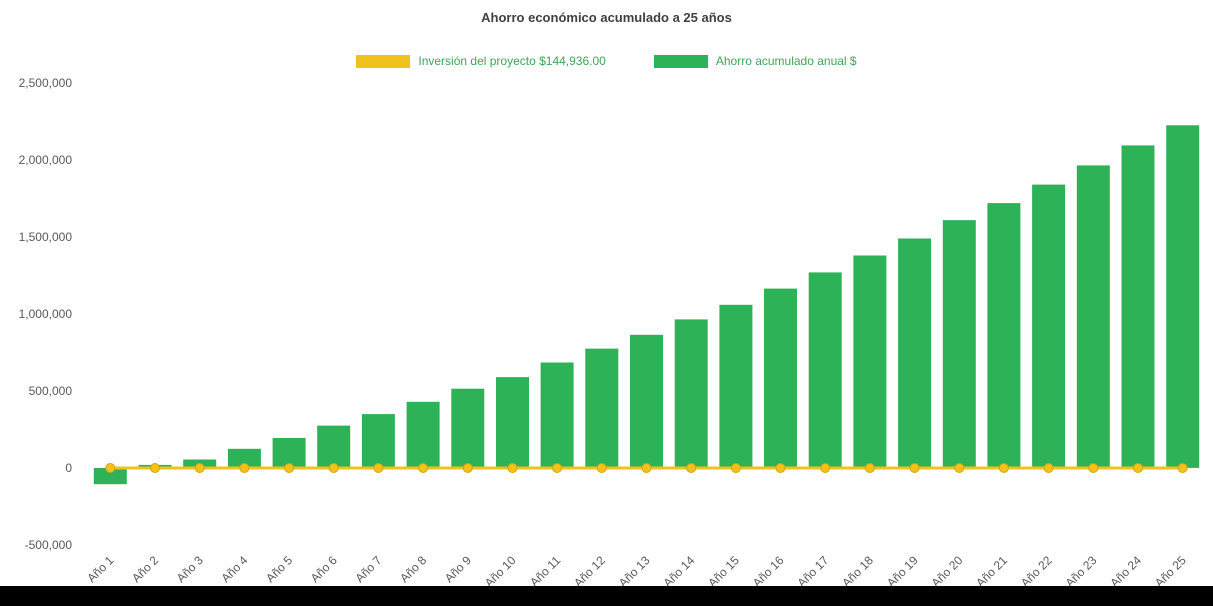 The height and width of the screenshot is (606, 1213). Describe the element at coordinates (500, 571) in the screenshot. I see `x-axis-tick-label: Año 10` at that location.